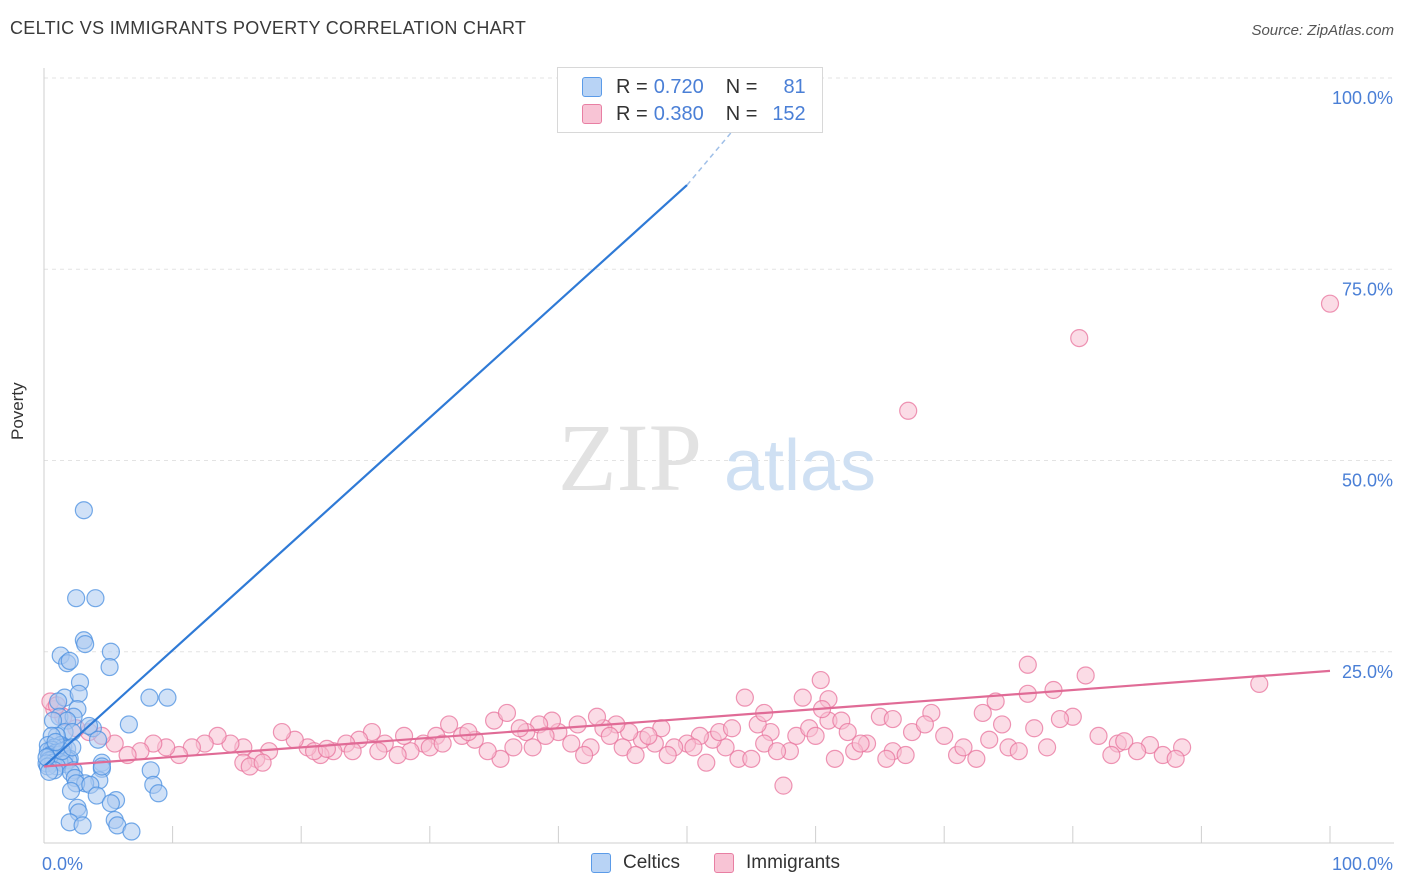 The image size is (1406, 892). What do you see at coordinates (632, 86) in the screenshot?
I see `legend-r-label: R =` at bounding box center [632, 86].